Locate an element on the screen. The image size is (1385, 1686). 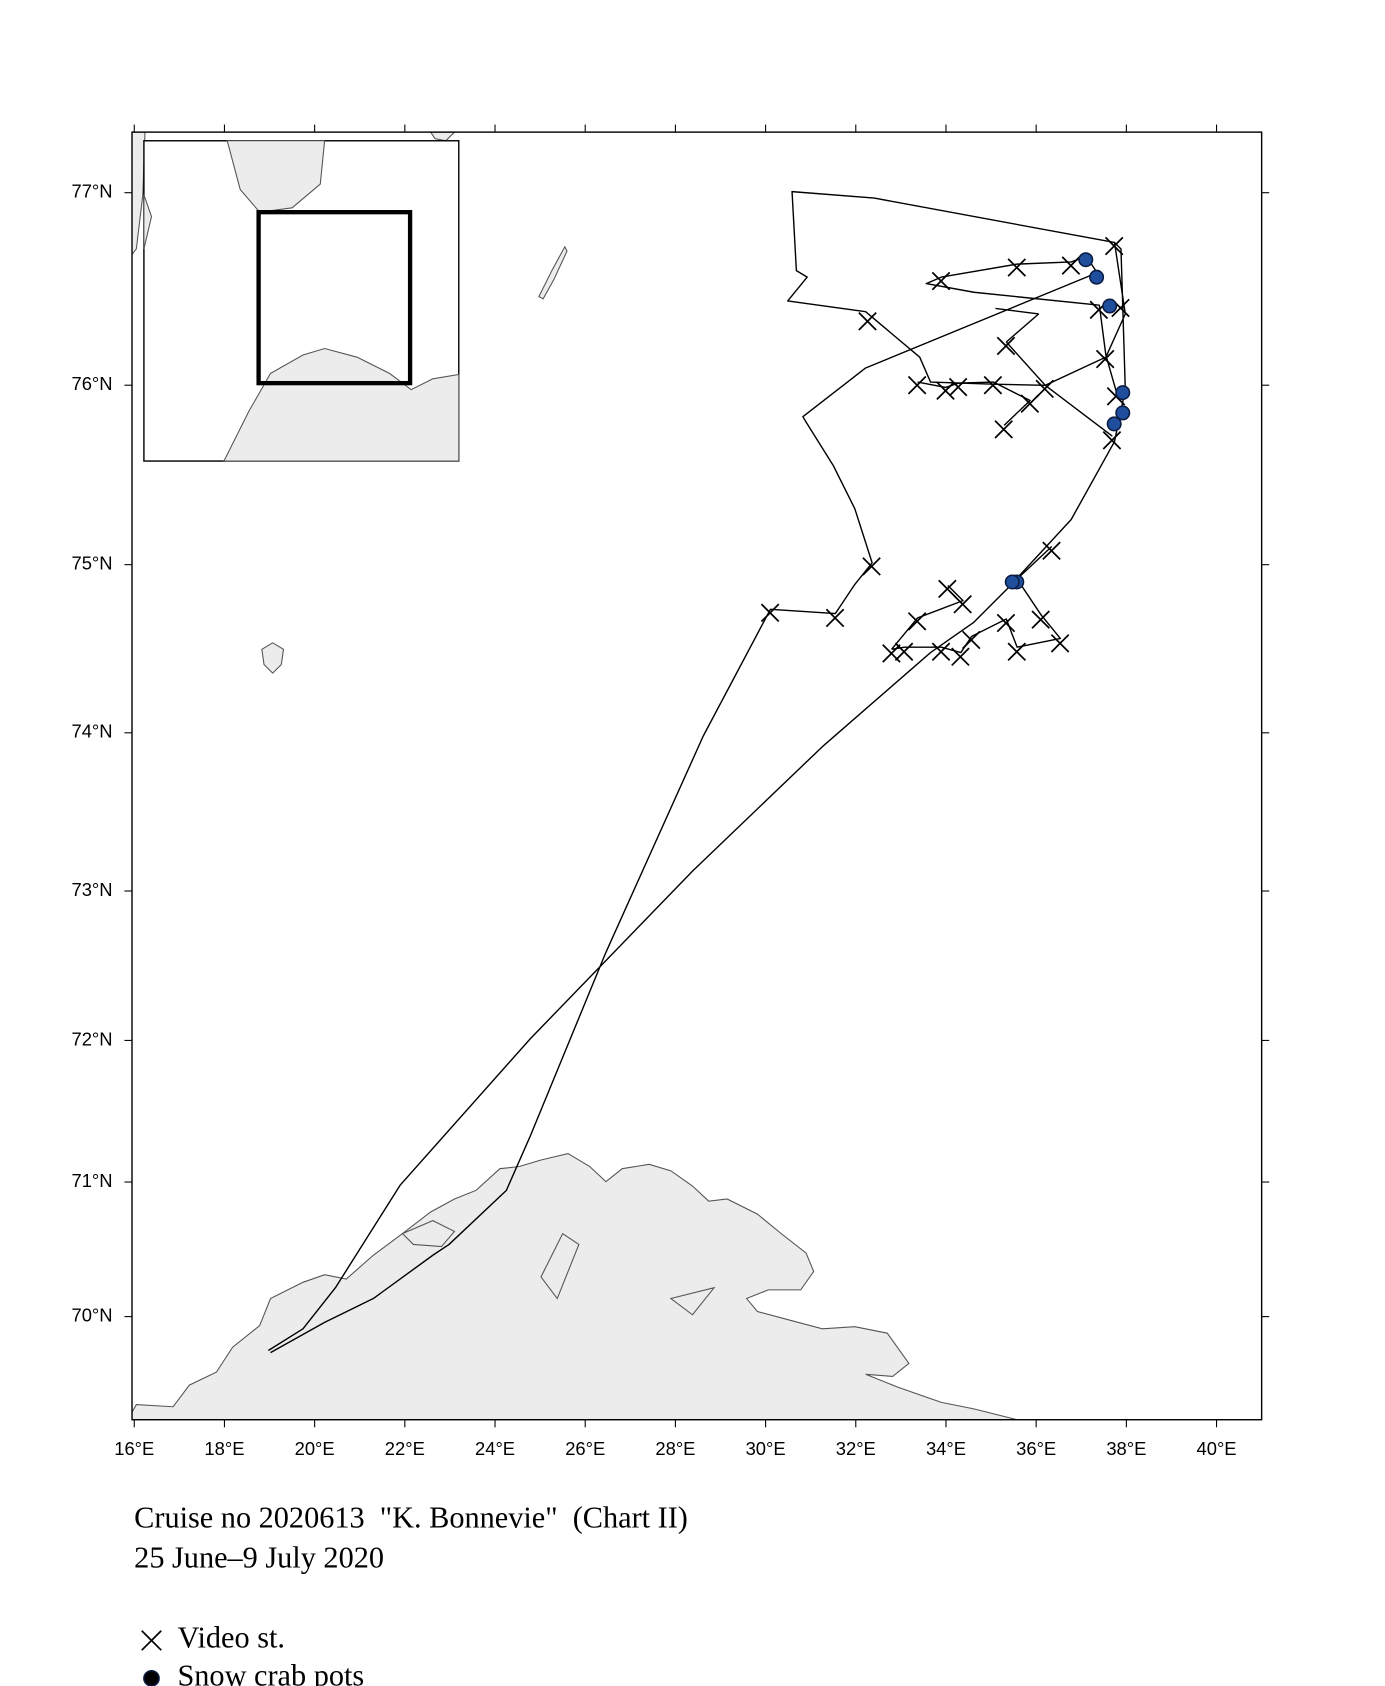
x-tick-label: 32°E is located at coordinates (856, 1448).